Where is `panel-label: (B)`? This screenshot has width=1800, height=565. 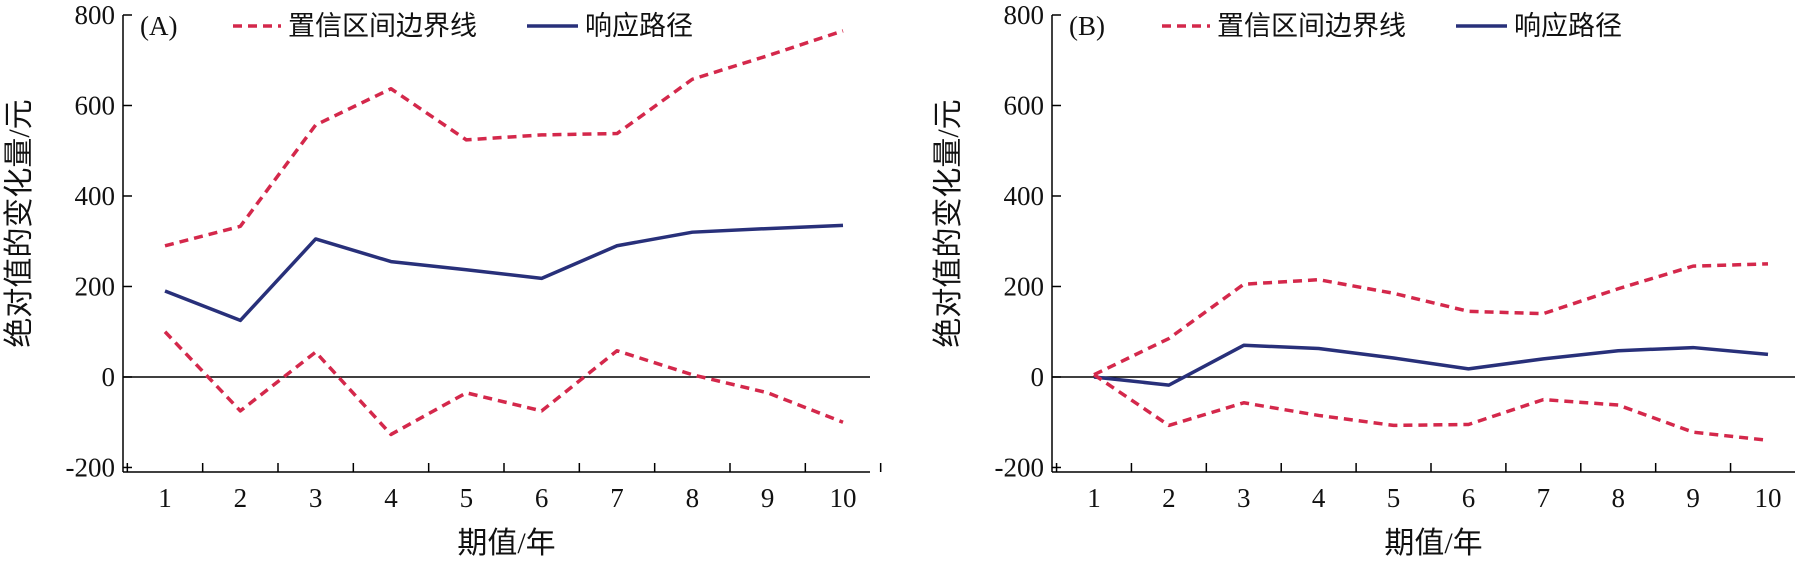
panel-label: (B) is located at coordinates (1087, 26).